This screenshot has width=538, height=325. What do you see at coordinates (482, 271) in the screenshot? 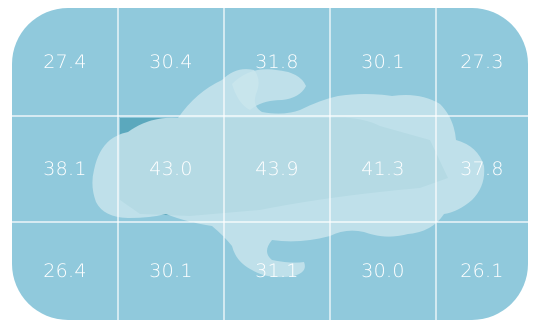
I see `heatmap-cell-value: 26.1` at bounding box center [482, 271].